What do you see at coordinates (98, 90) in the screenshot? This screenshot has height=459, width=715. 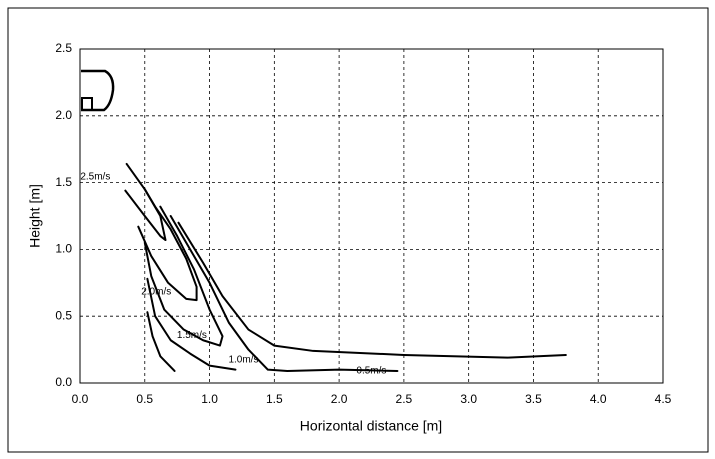 I see `nozzle-icon` at bounding box center [98, 90].